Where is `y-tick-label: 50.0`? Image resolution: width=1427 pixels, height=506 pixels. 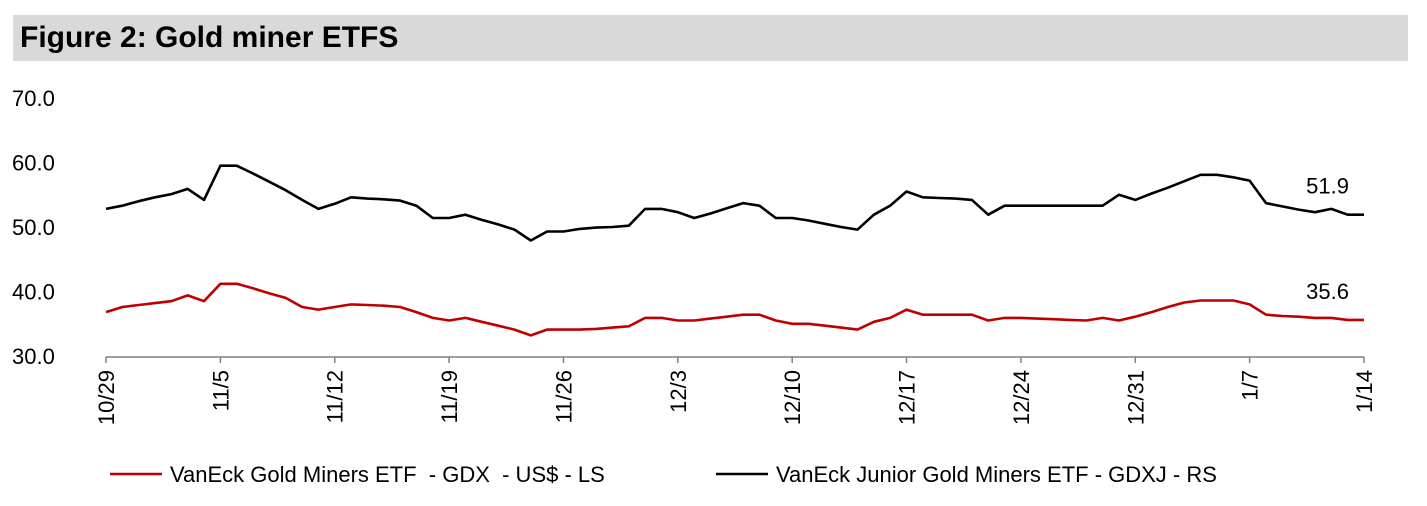
y-tick-label: 50.0 is located at coordinates (33, 227).